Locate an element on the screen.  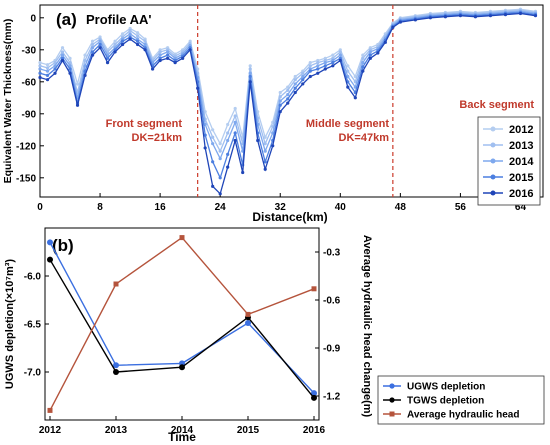
panel-b-legend-label-1: TGWS depletion is located at coordinates (445, 401).